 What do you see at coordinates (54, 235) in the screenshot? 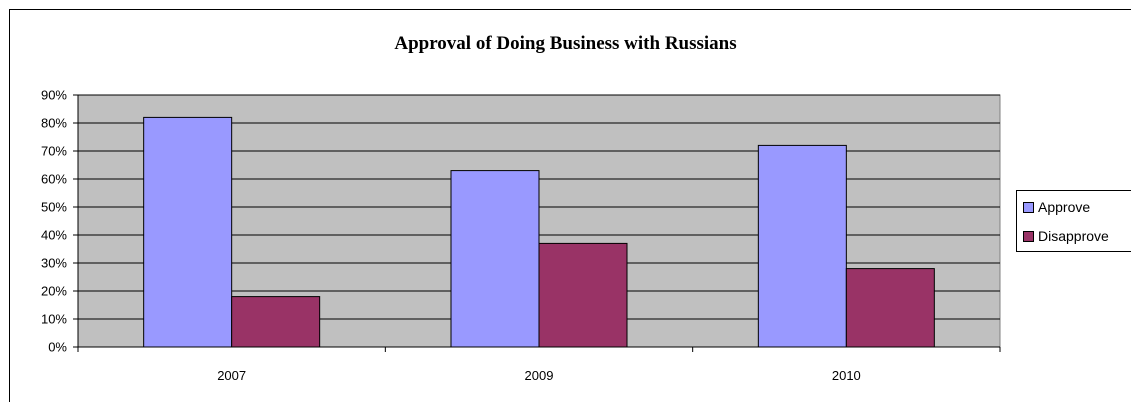
I see `y-tick-label: 40%` at bounding box center [54, 235].